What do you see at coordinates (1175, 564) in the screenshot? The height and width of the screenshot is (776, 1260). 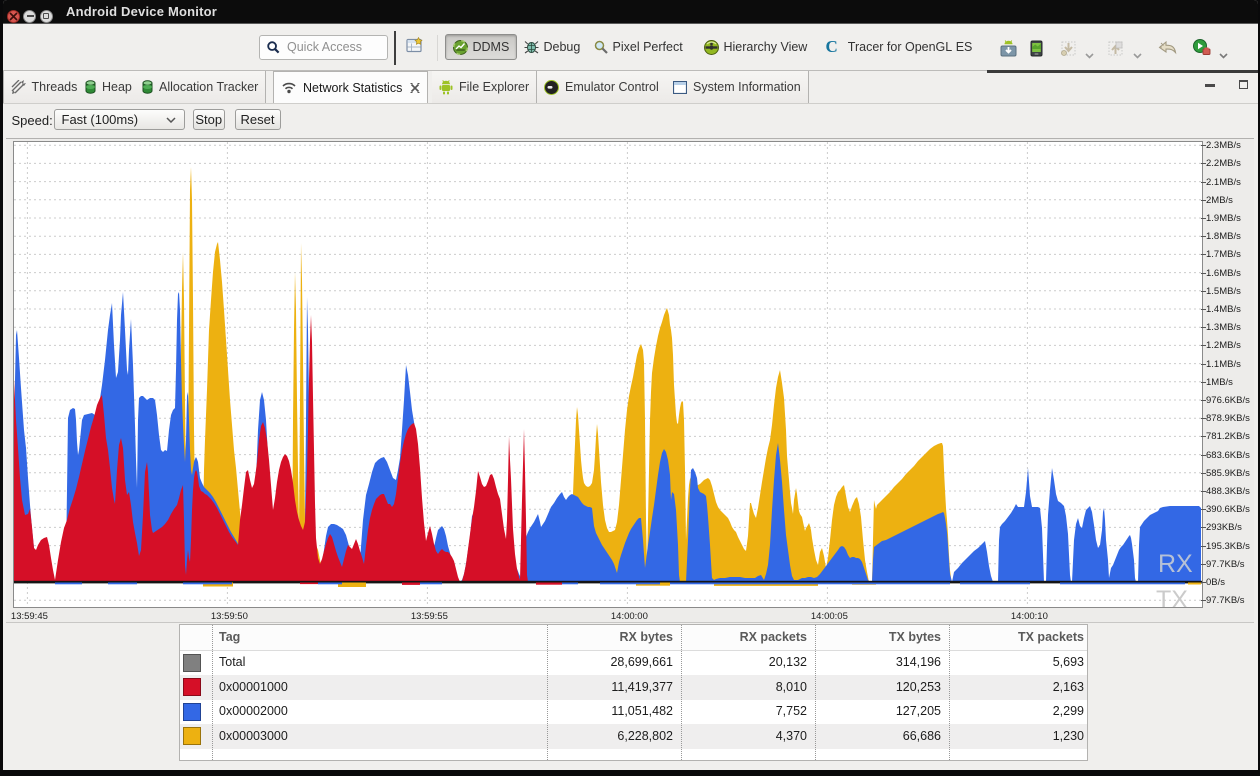 I see `svg-text: RX` at bounding box center [1175, 564].